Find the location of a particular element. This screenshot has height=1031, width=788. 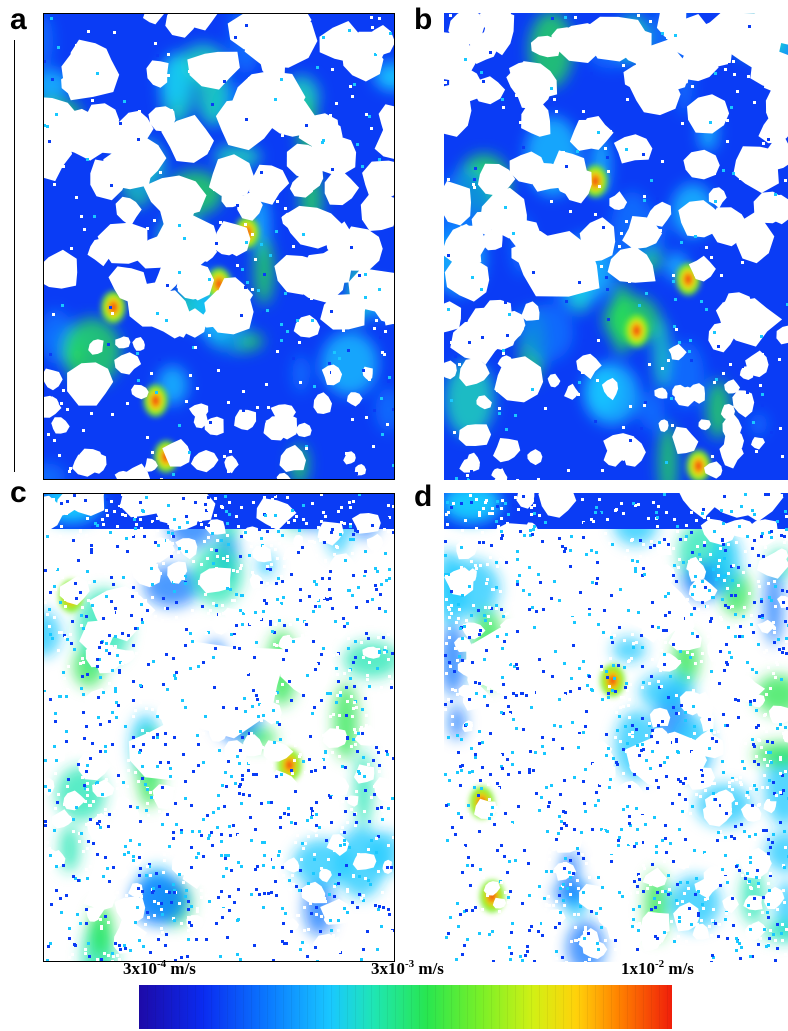

colorbar-ticks is located at coordinates (405, 1007).